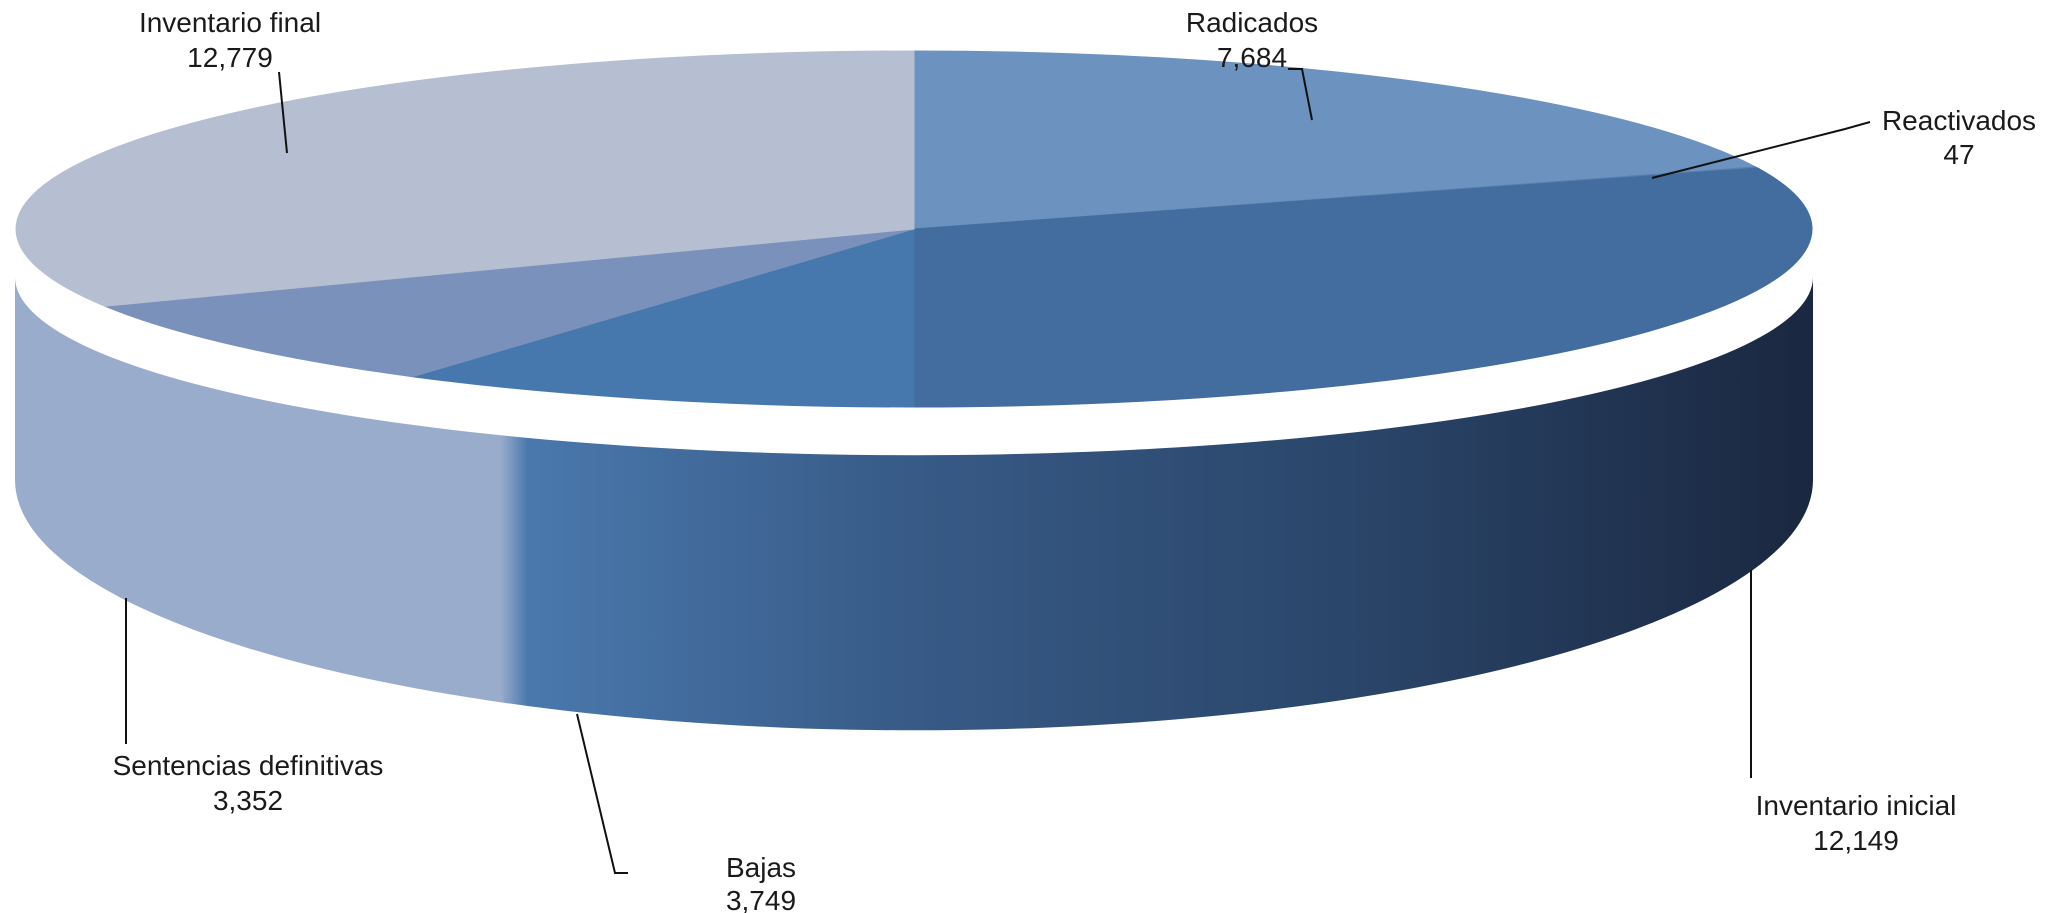 Image resolution: width=2062 pixels, height=913 pixels. Describe the element at coordinates (1856, 840) in the screenshot. I see `value-inventario-inicial: 12,149` at that location.